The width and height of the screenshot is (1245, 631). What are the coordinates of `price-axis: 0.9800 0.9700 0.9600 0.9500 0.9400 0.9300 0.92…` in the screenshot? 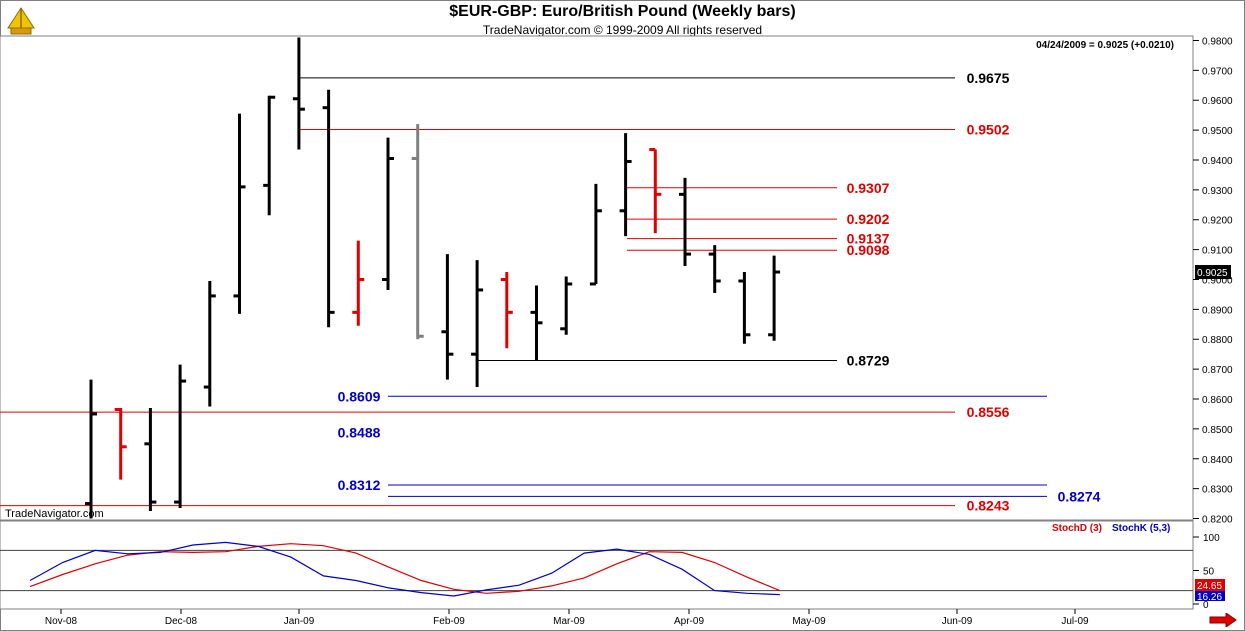 It's located at (1213, 281).